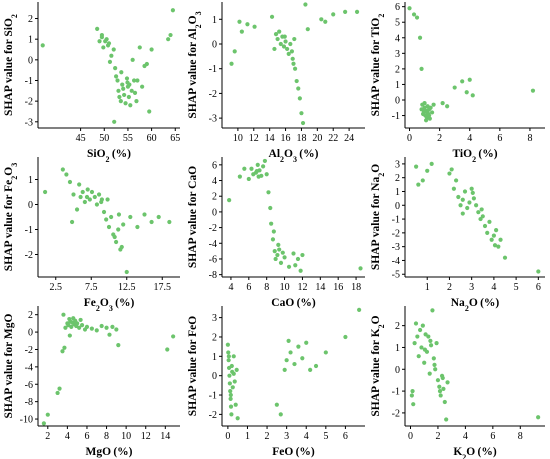 The width and height of the screenshot is (550, 459). What do you see at coordinates (471, 287) in the screenshot?
I see `x-tick-label: 3` at bounding box center [471, 287].